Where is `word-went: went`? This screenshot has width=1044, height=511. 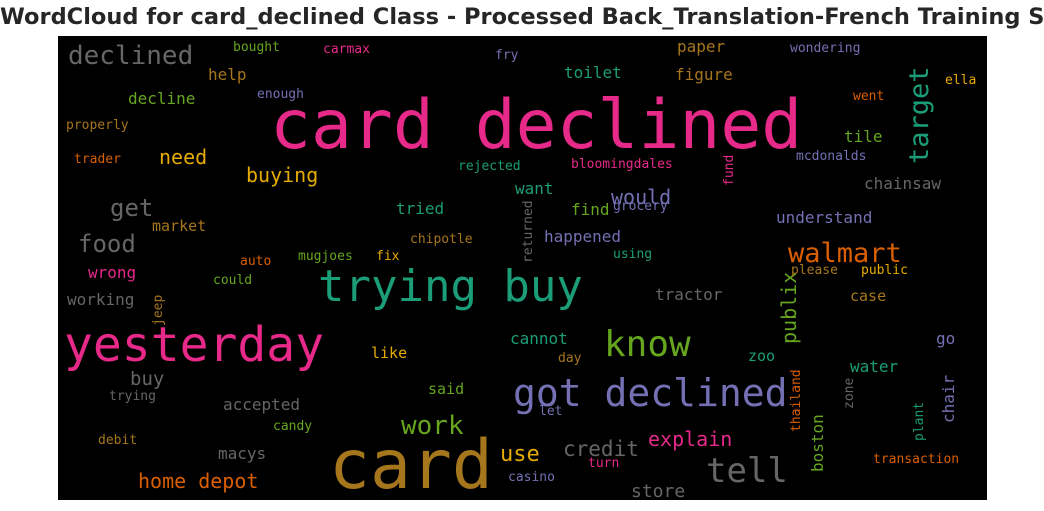
word-went: went is located at coordinates (868, 96).